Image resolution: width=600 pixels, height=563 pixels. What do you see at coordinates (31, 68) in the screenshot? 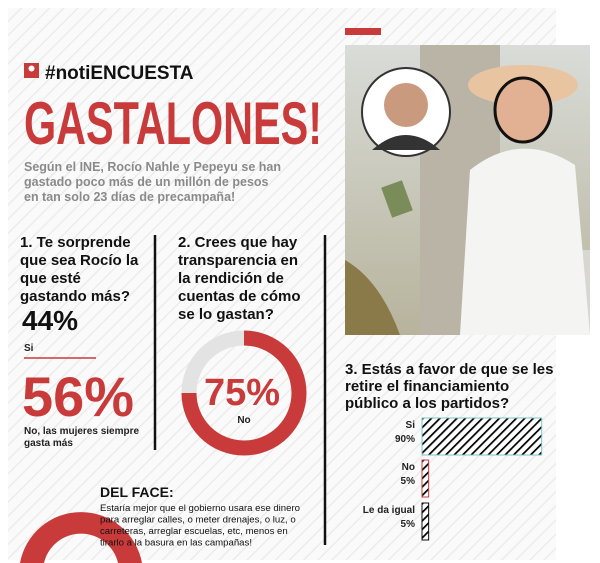
I see `hashtag-icon` at bounding box center [31, 68].